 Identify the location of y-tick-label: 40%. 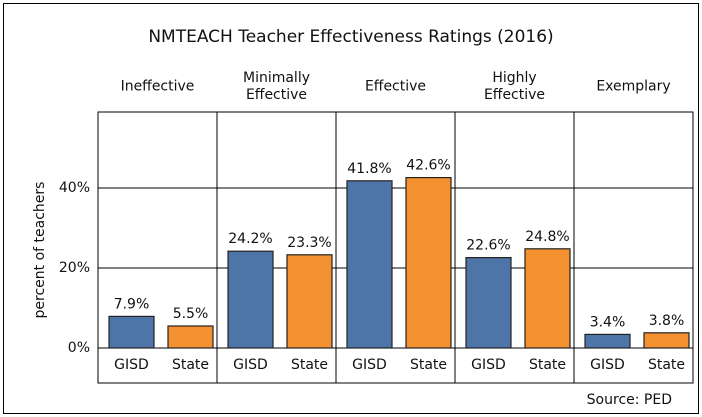
(74, 188).